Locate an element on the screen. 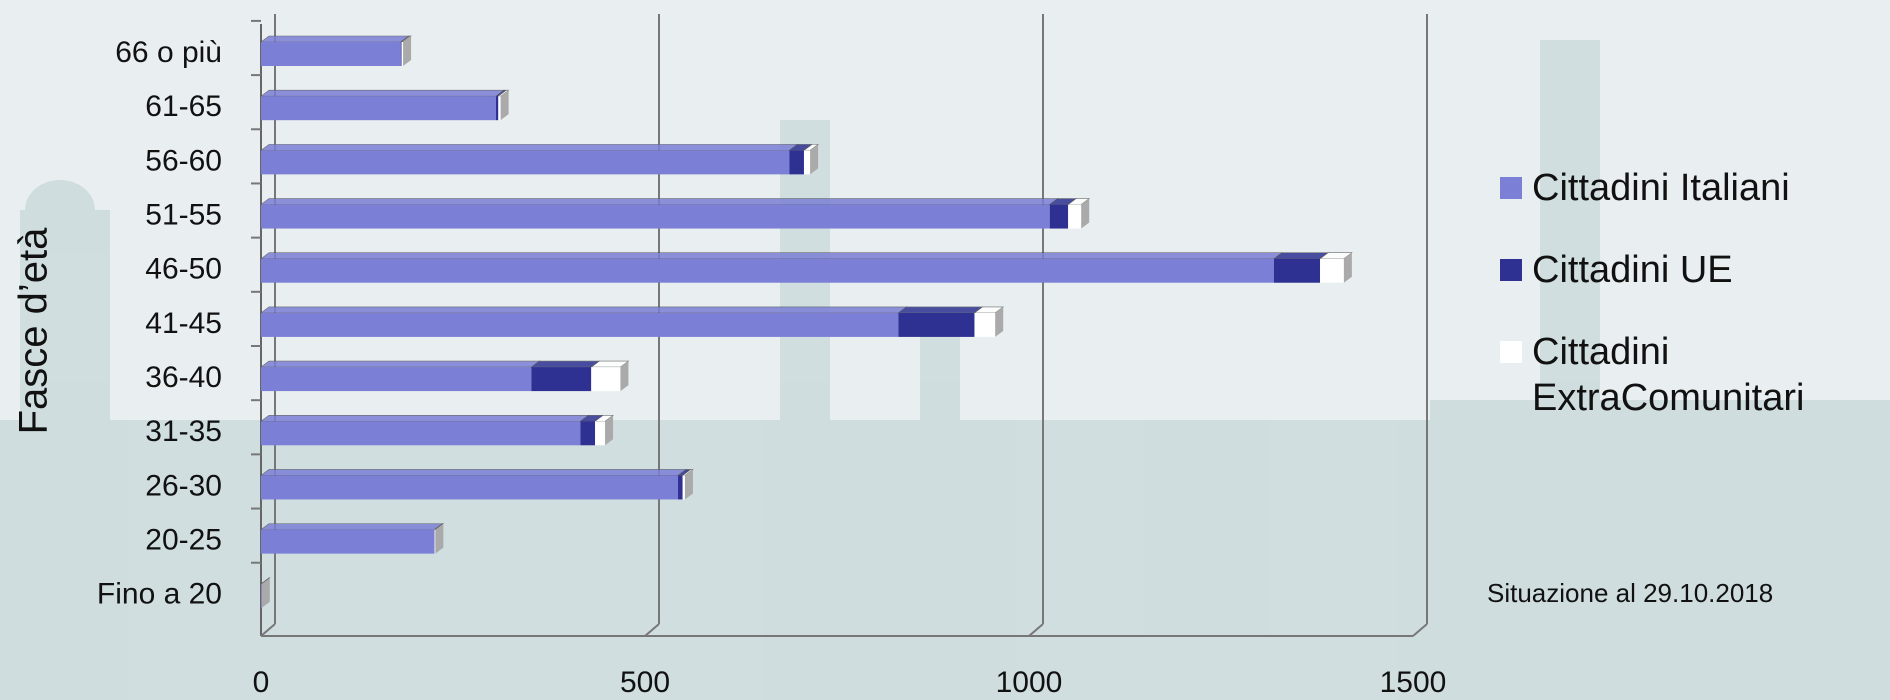 This screenshot has width=1890, height=700. y-tick-label: 46-50 is located at coordinates (183, 269).